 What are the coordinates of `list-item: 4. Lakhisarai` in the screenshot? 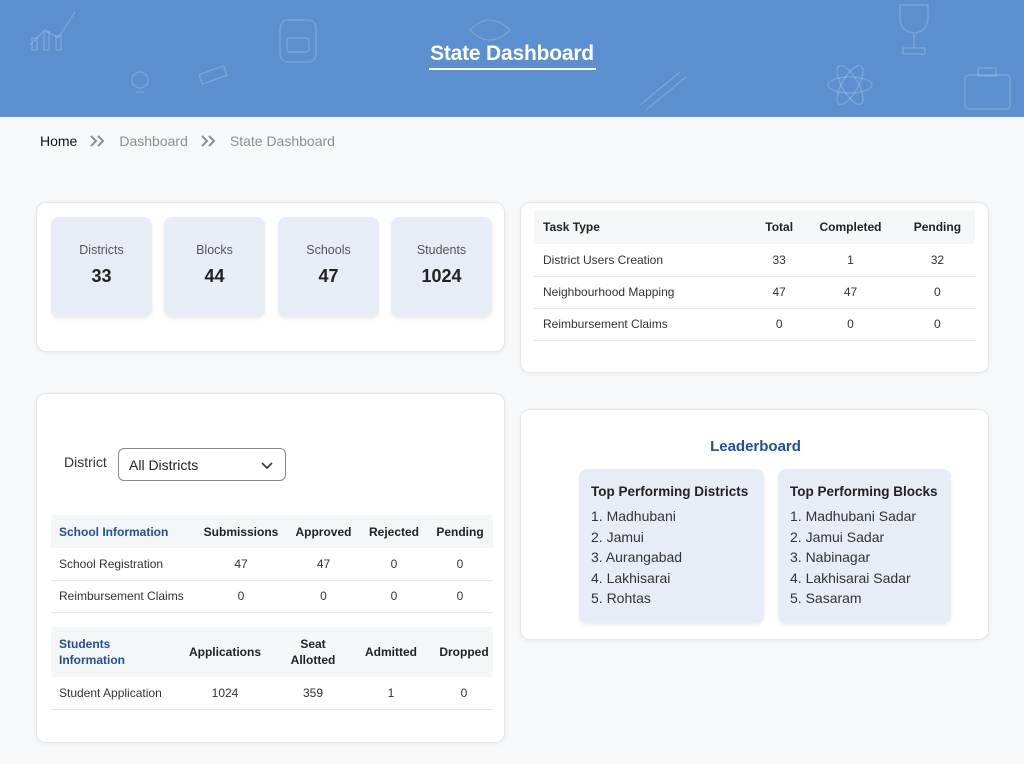 It's located at (631, 577).